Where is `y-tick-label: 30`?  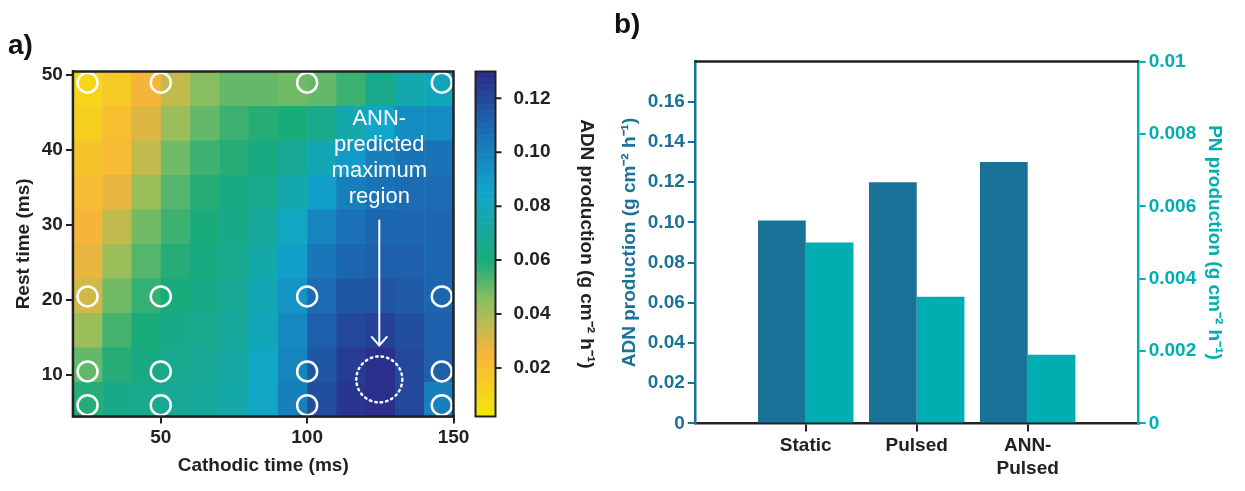 y-tick-label: 30 is located at coordinates (52, 224).